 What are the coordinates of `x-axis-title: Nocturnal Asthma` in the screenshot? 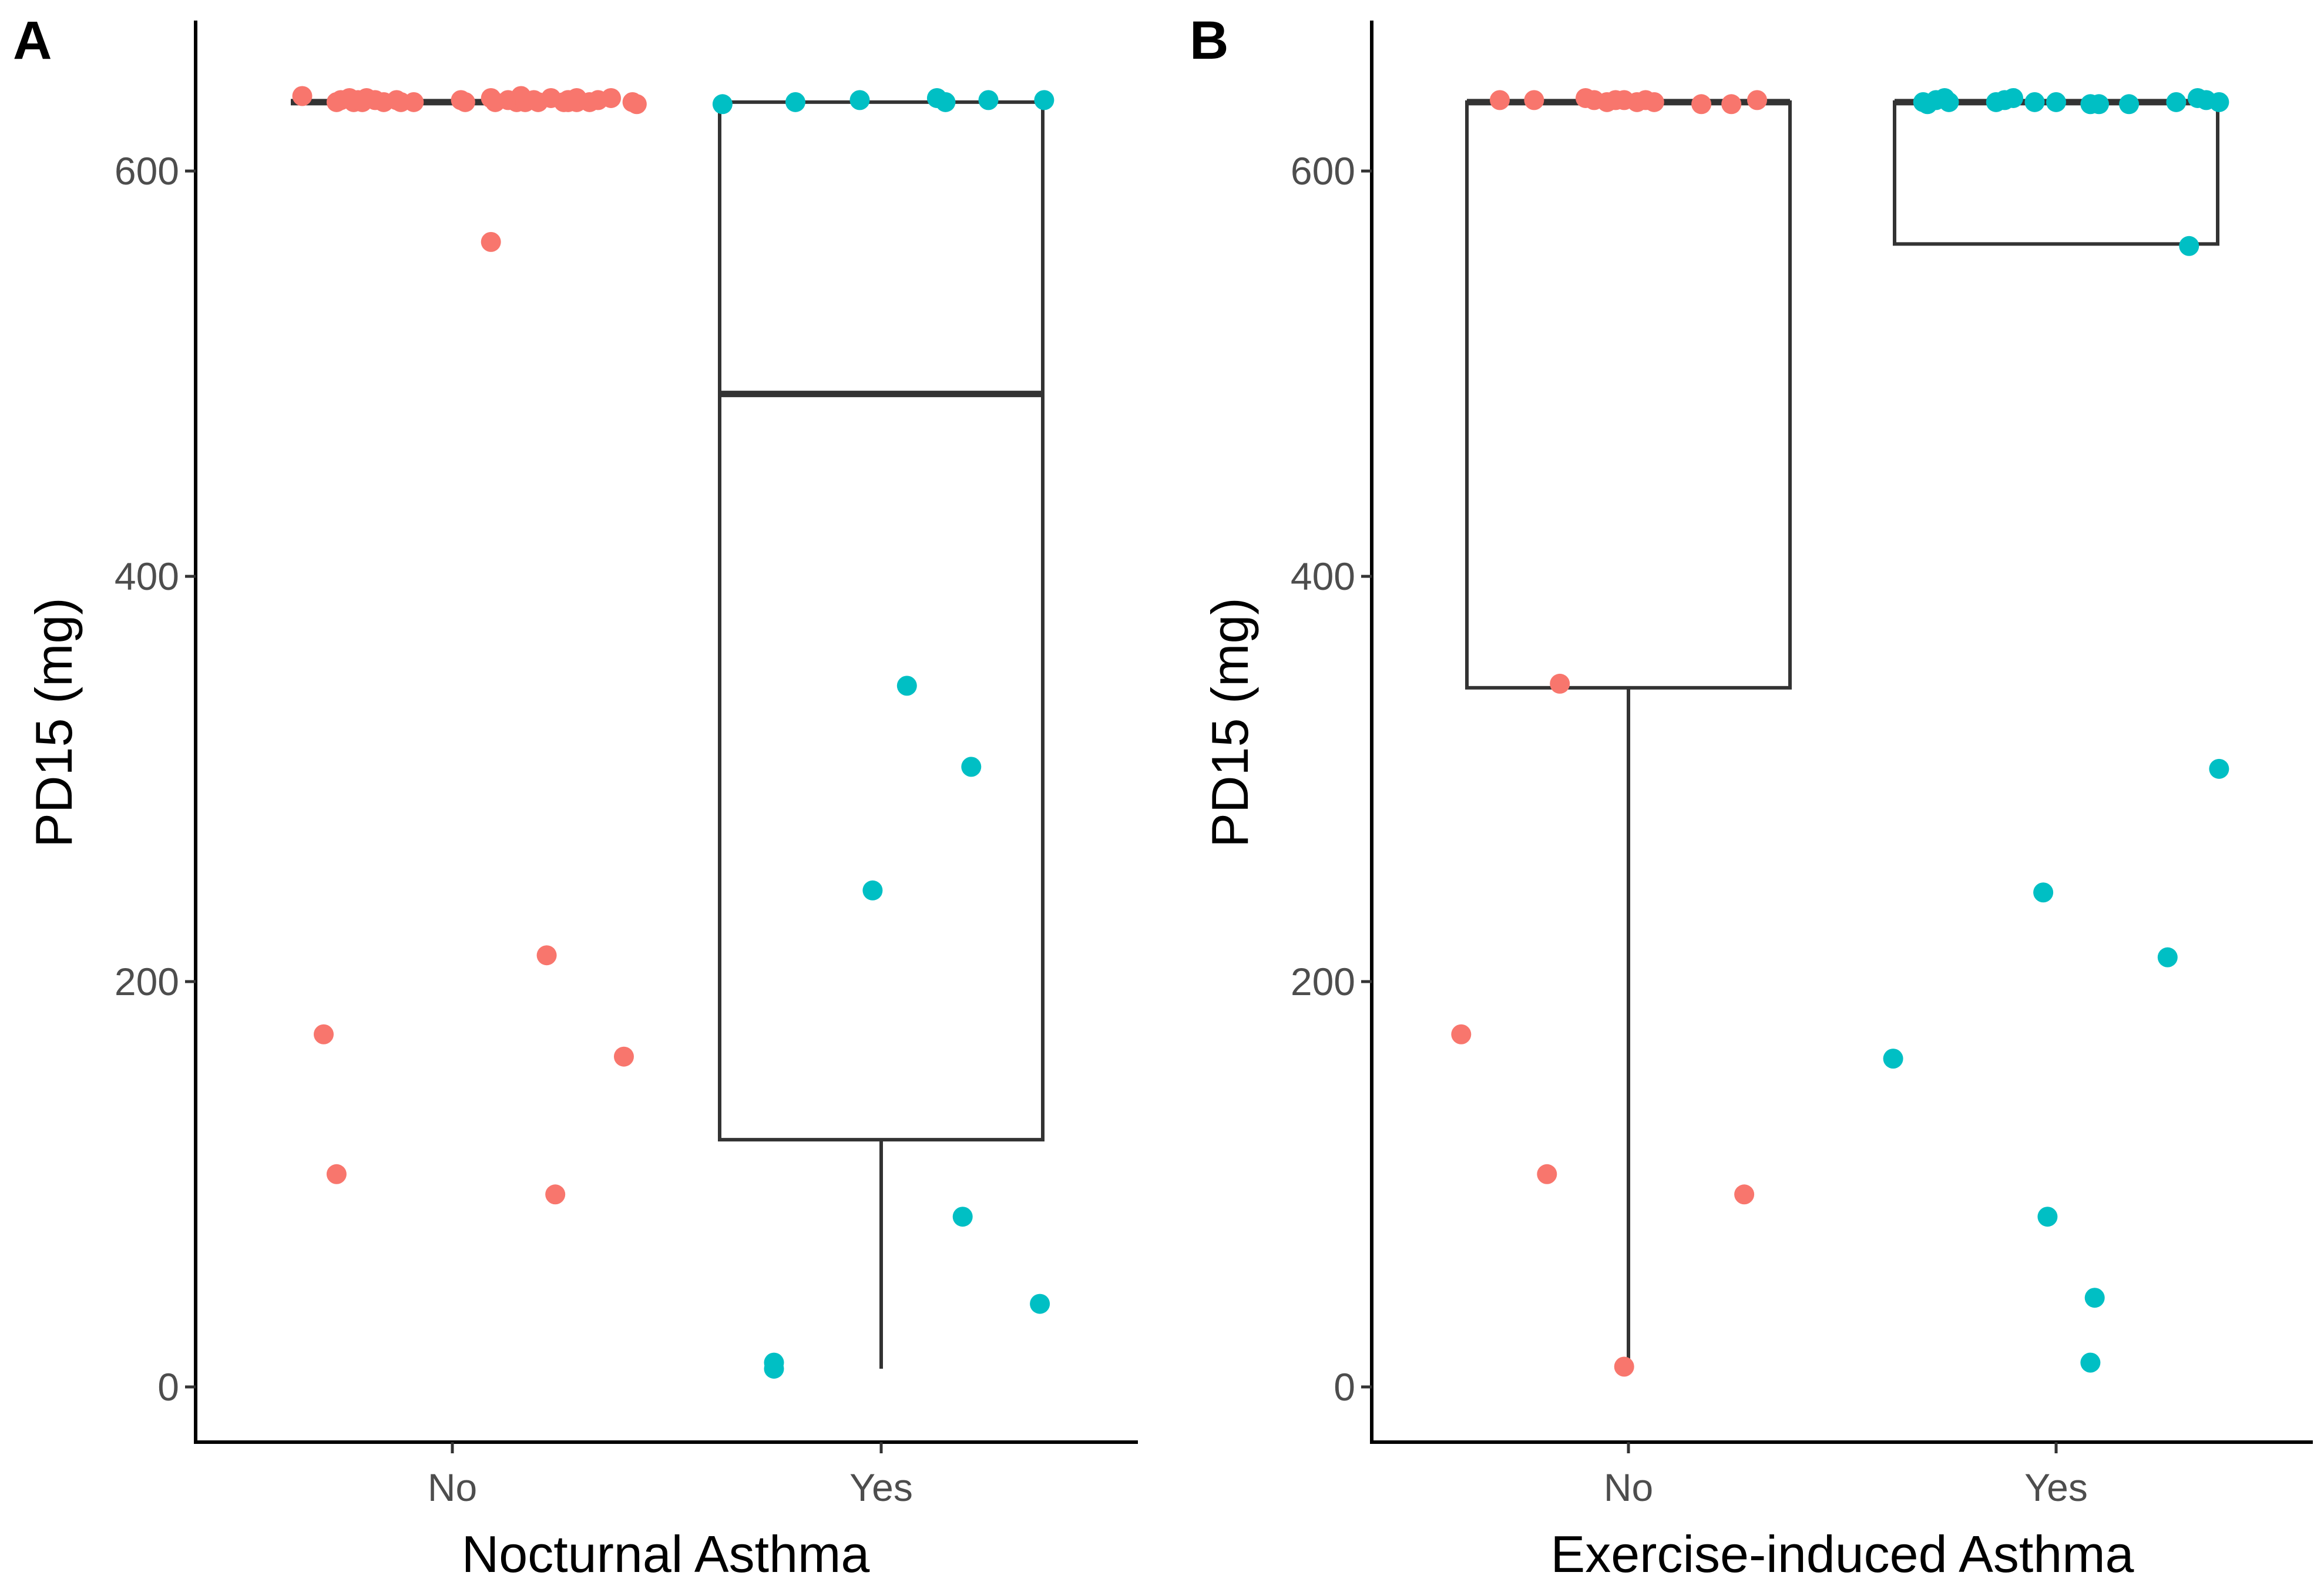 It's located at (666, 1554).